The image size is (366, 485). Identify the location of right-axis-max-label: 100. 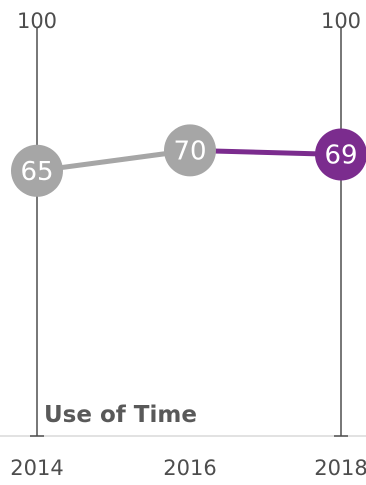
(341, 21).